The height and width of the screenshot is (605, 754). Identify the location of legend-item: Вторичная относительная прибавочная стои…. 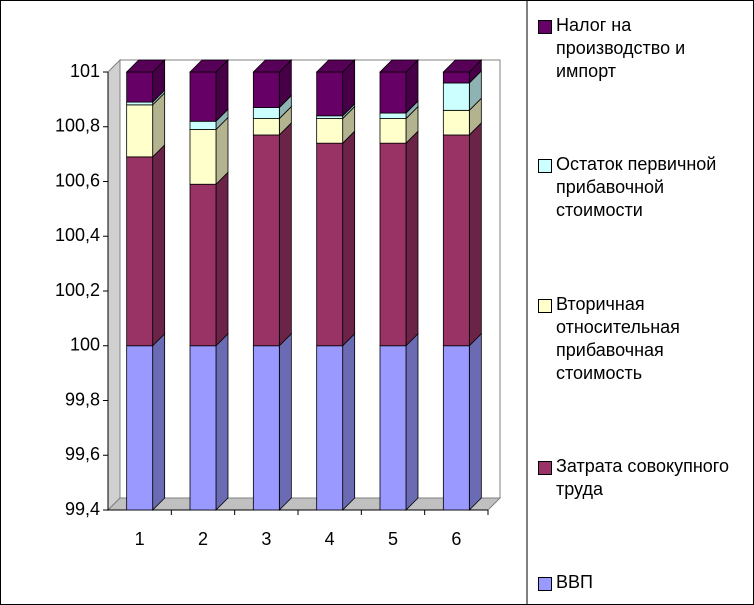
(644, 339).